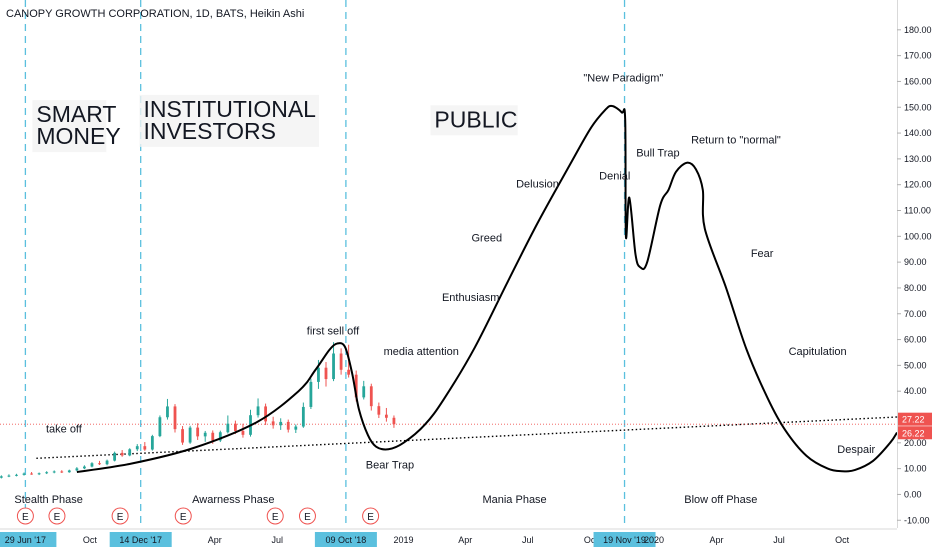  What do you see at coordinates (918, 30) in the screenshot?
I see `y-tick-label: 180.00` at bounding box center [918, 30].